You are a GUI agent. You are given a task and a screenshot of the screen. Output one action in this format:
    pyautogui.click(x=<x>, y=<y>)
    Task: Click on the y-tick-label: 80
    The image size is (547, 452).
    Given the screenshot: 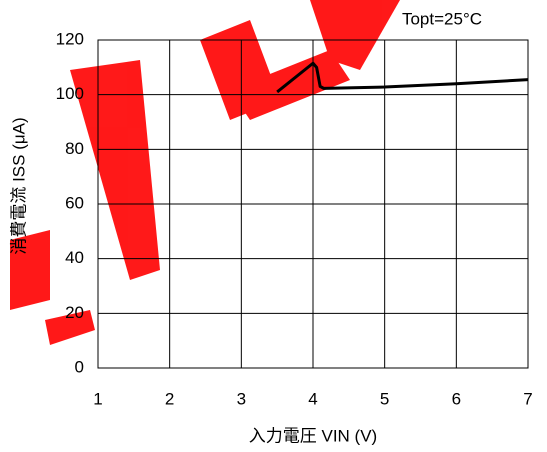 What is the action you would take?
    pyautogui.click(x=74, y=148)
    